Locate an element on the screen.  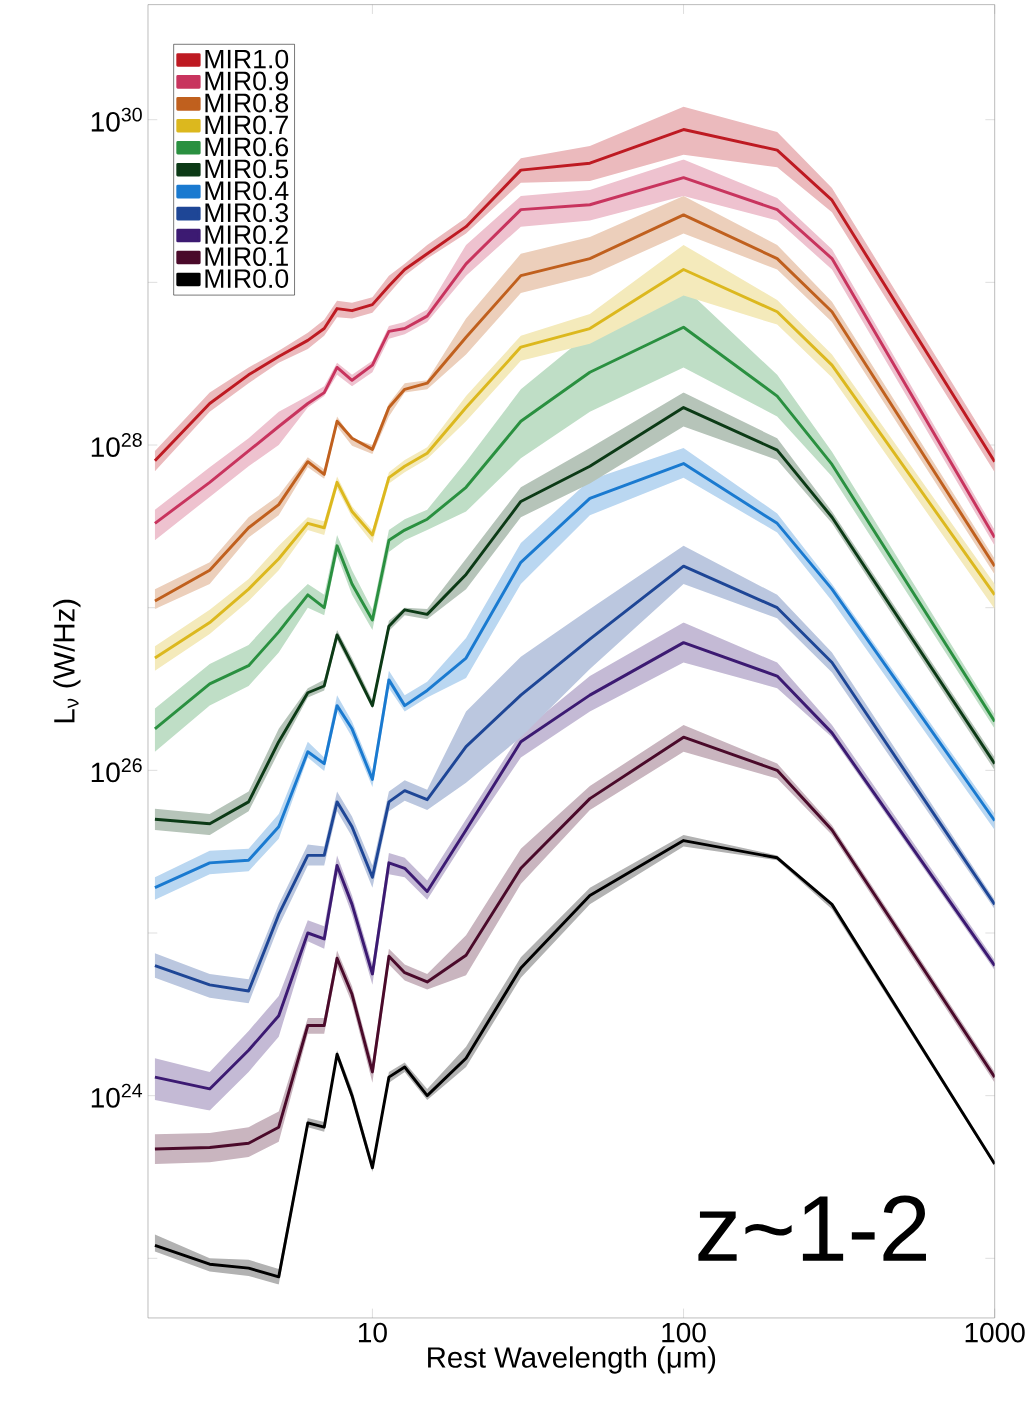
legend-label: MIR1.0 is located at coordinates (247, 59).